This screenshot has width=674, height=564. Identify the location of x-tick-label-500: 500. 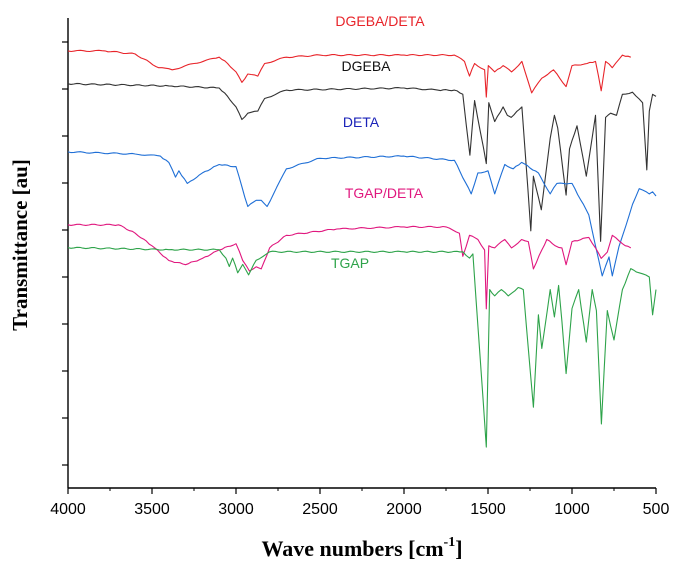
(656, 509).